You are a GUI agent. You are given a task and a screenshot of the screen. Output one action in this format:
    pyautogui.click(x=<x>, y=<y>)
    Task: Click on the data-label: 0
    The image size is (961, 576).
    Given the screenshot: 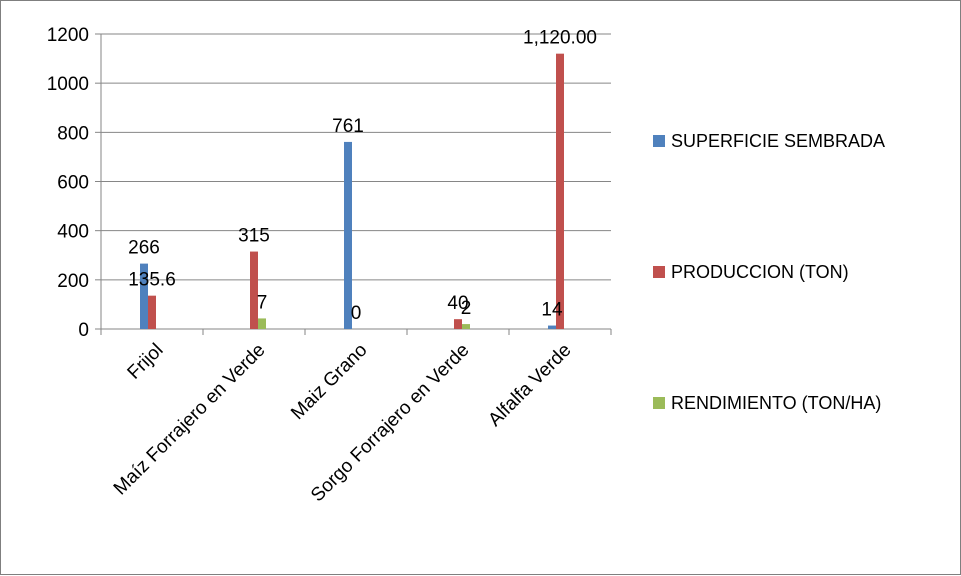 What is the action you would take?
    pyautogui.click(x=356, y=313)
    